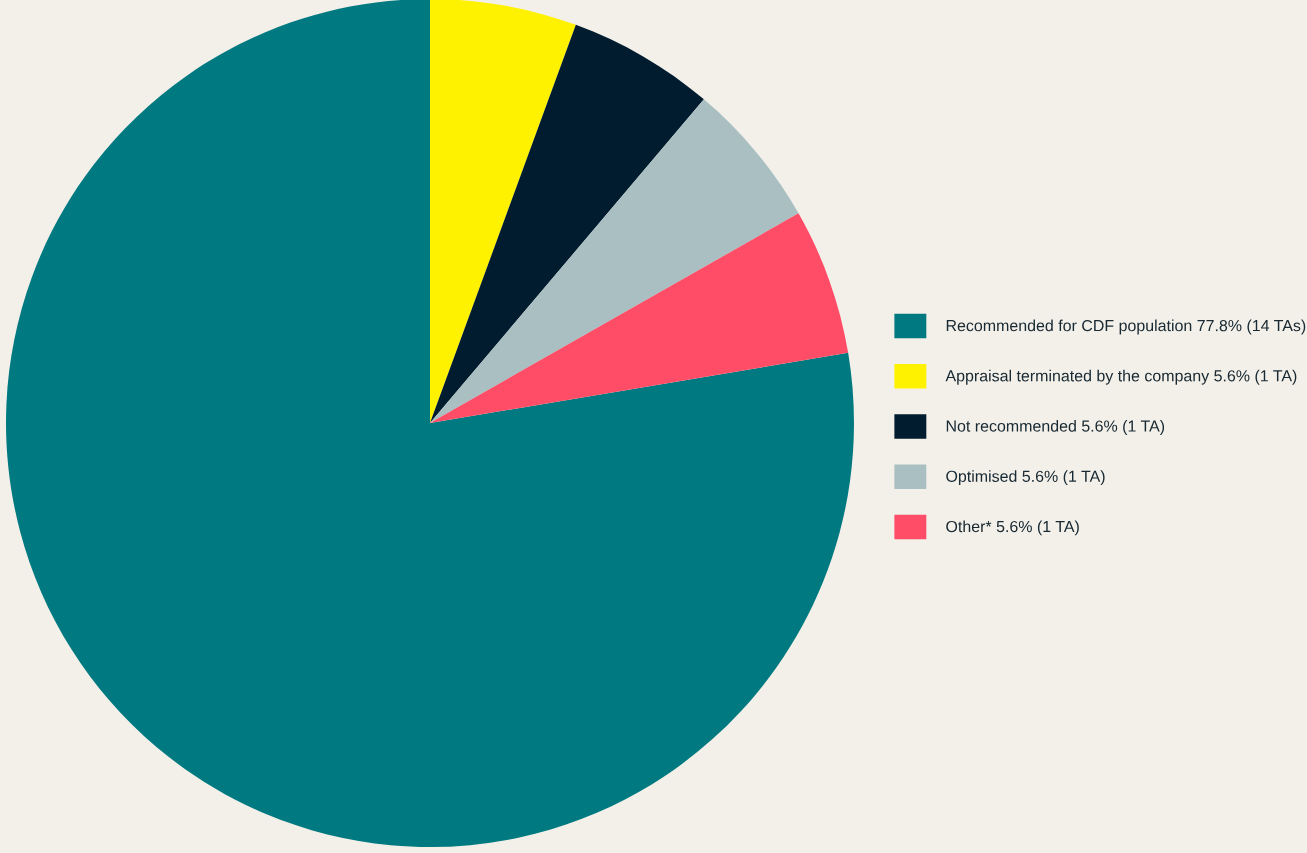  Describe the element at coordinates (1025, 478) in the screenshot. I see `legend-label: Optimised 5.6% (1 TA)` at that location.